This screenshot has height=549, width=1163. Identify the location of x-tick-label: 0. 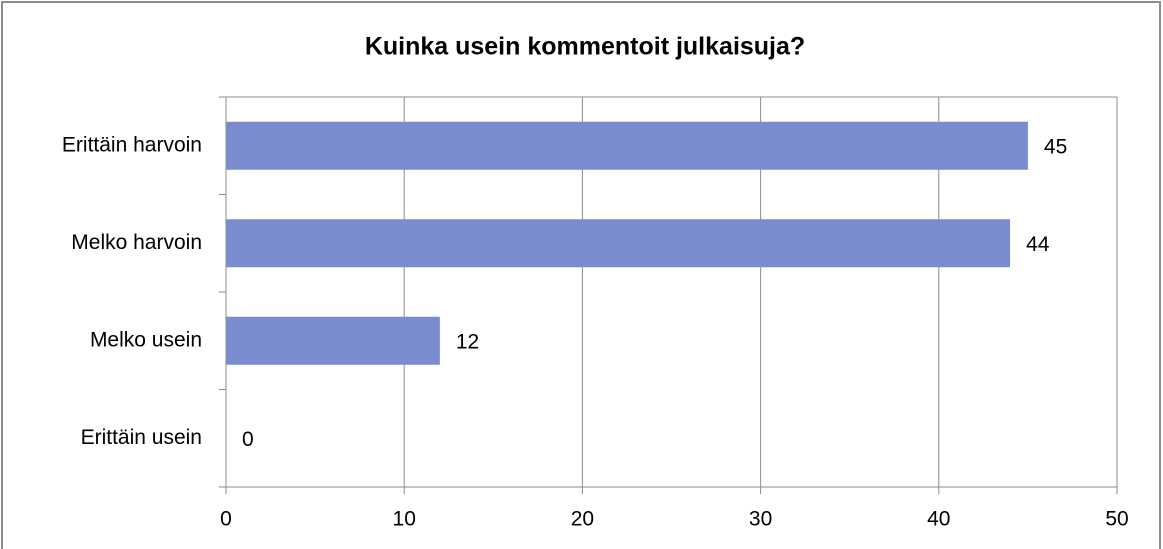
(226, 519).